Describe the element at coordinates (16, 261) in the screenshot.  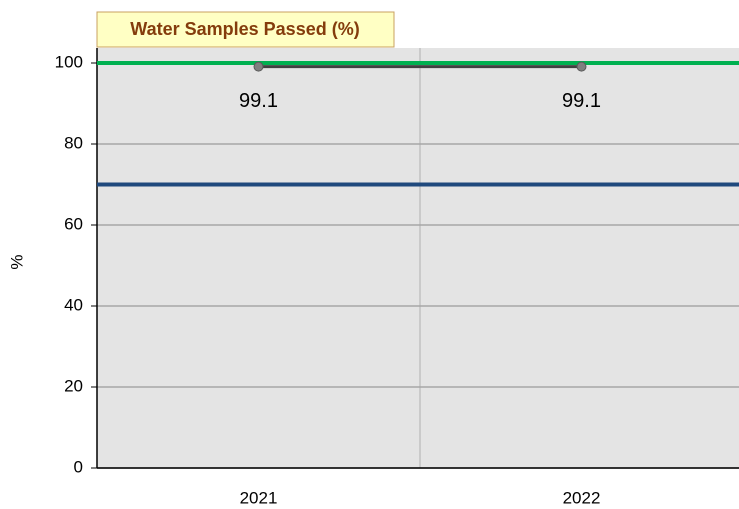
I see `y-axis-label: %` at that location.